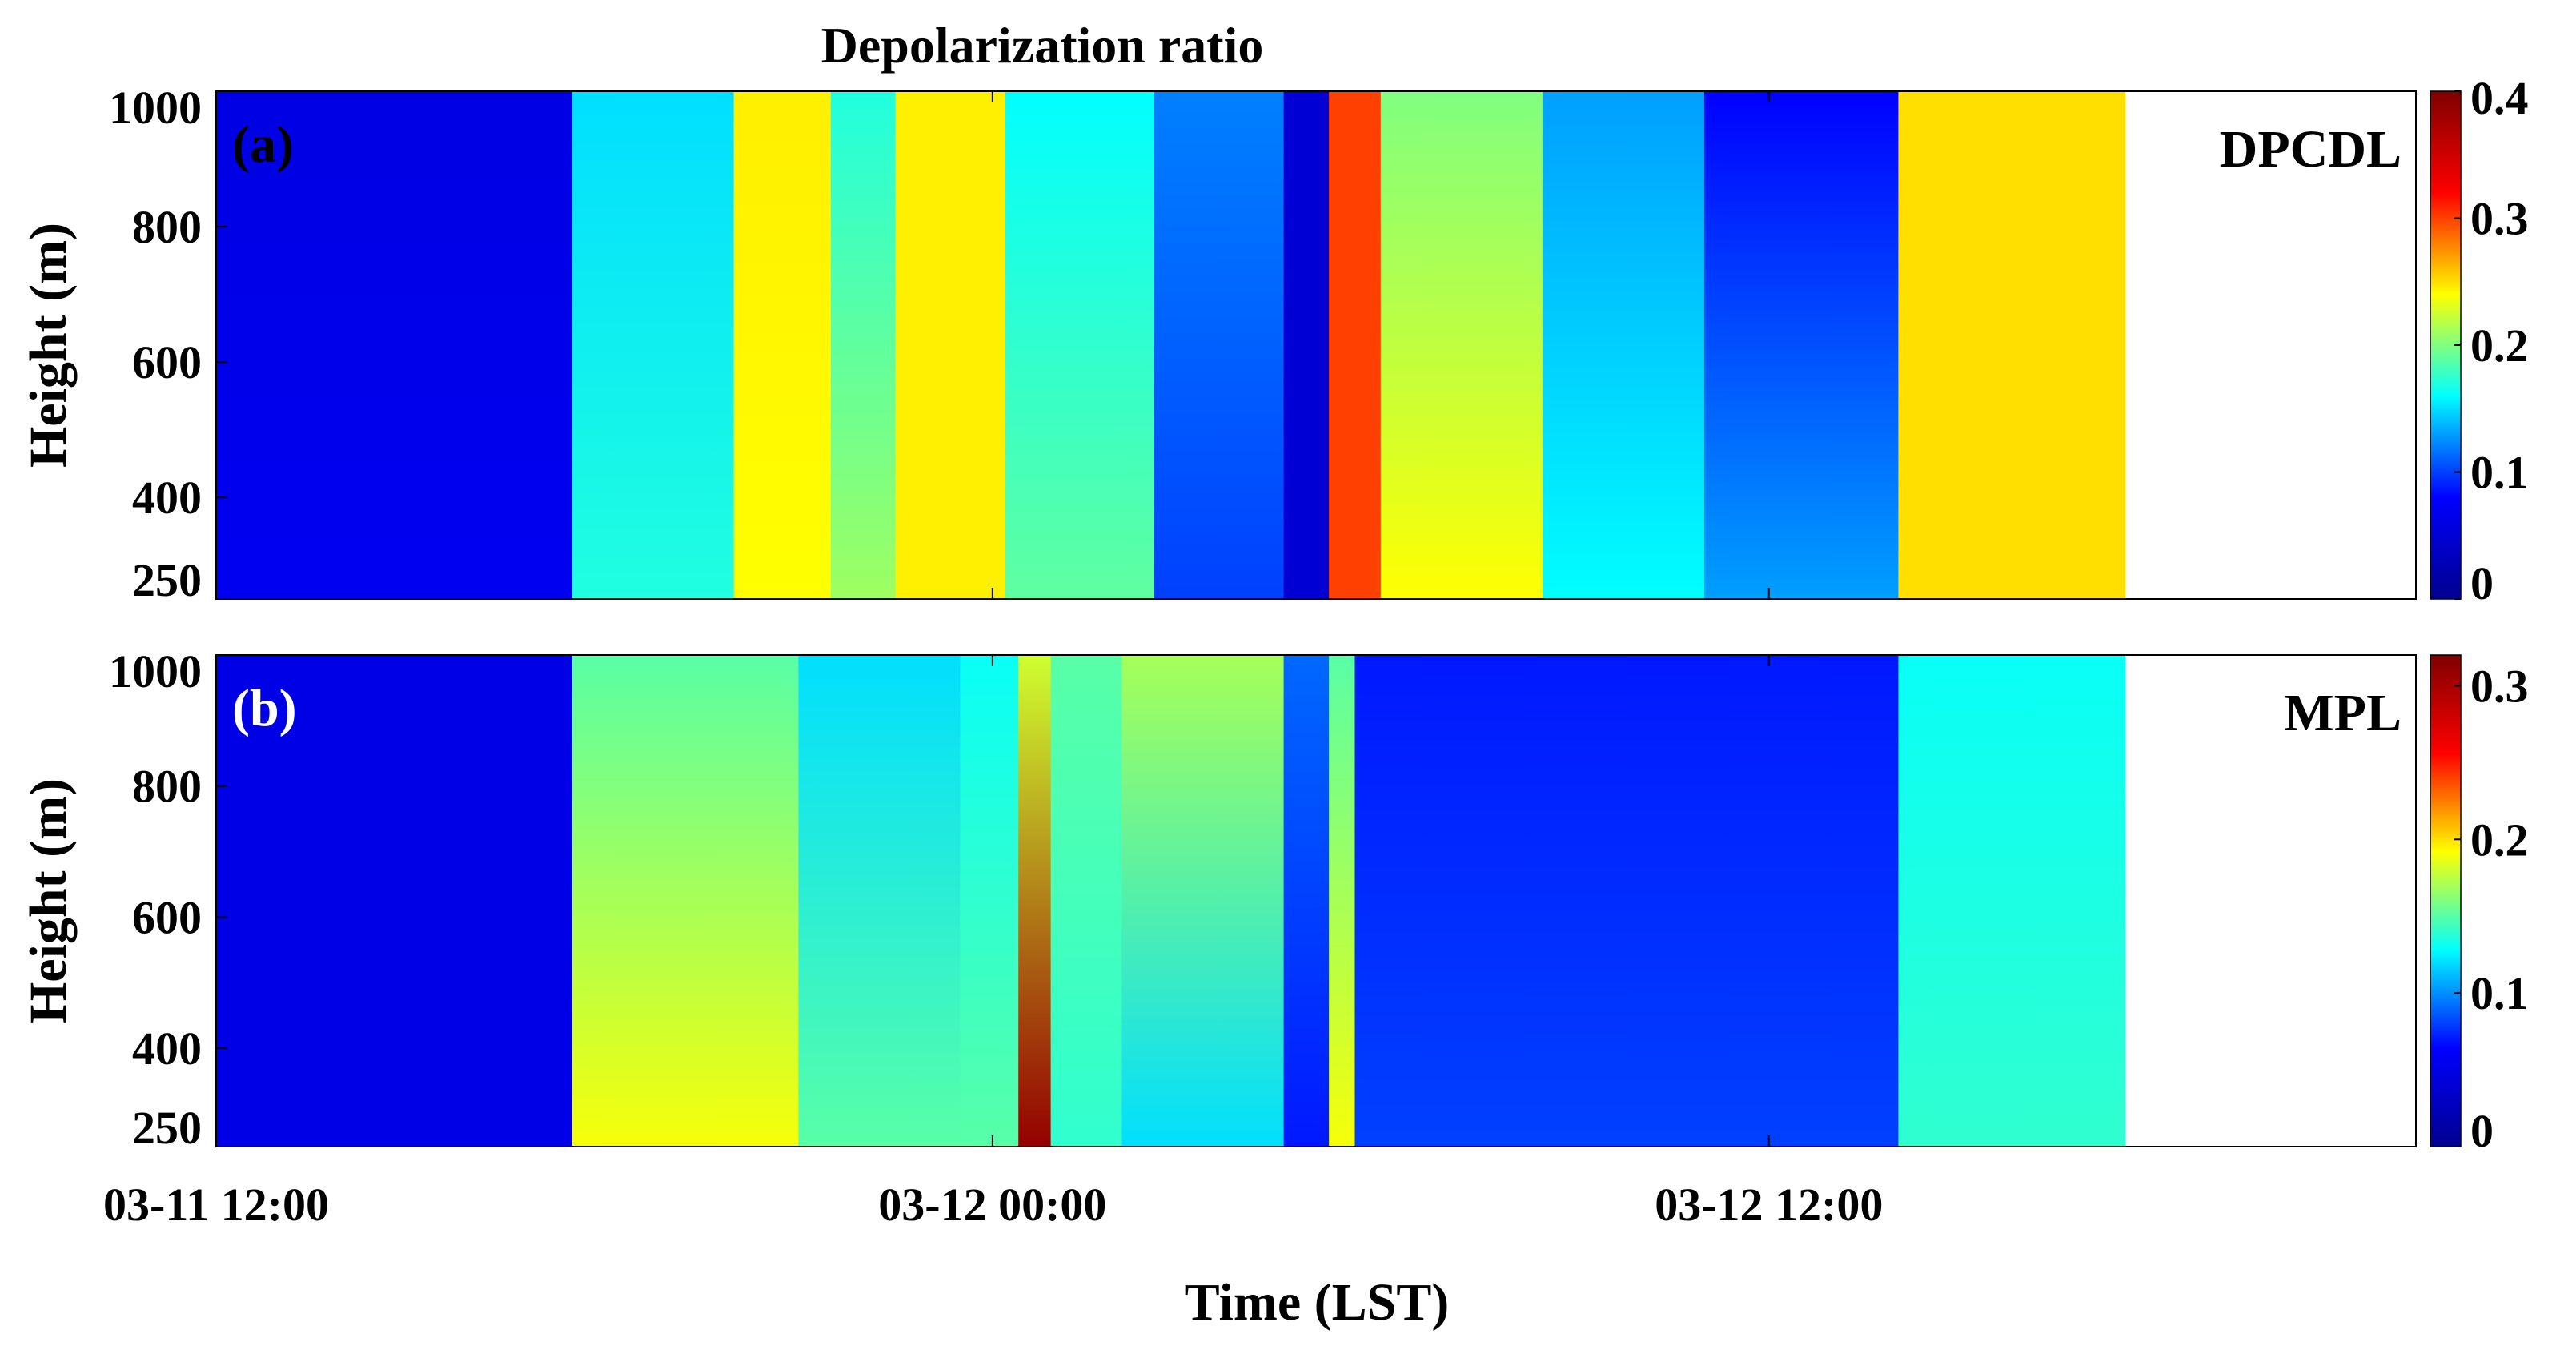  Describe the element at coordinates (1317, 1302) in the screenshot. I see `x-axis-label: Time (LST)` at that location.